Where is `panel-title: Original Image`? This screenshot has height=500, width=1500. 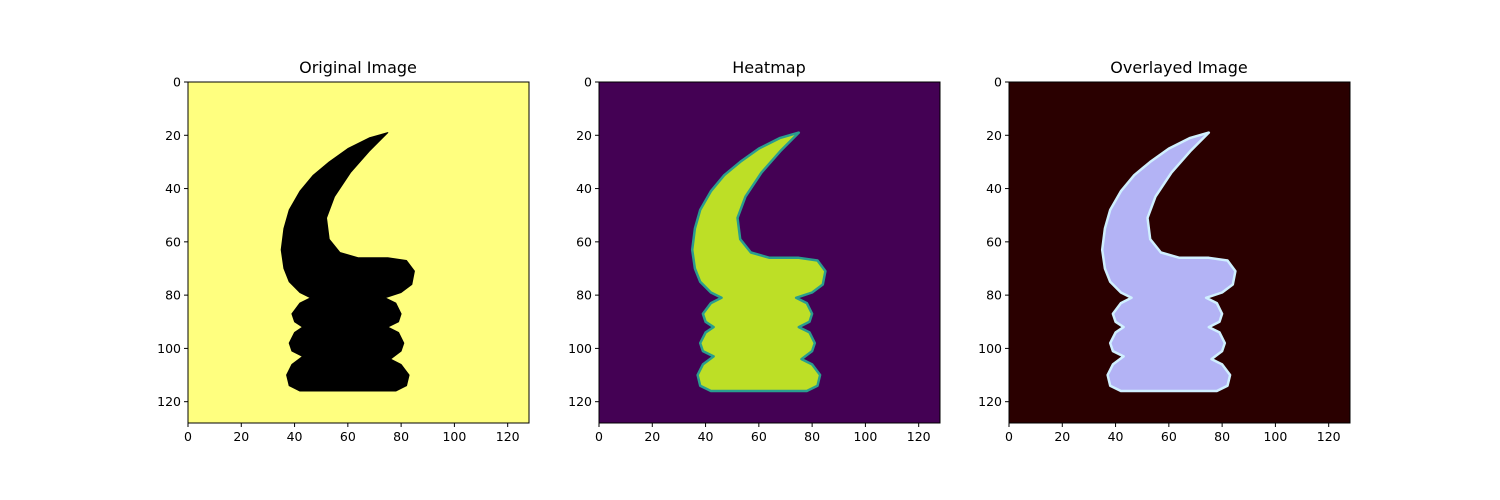 panel-title: Original Image is located at coordinates (358, 67).